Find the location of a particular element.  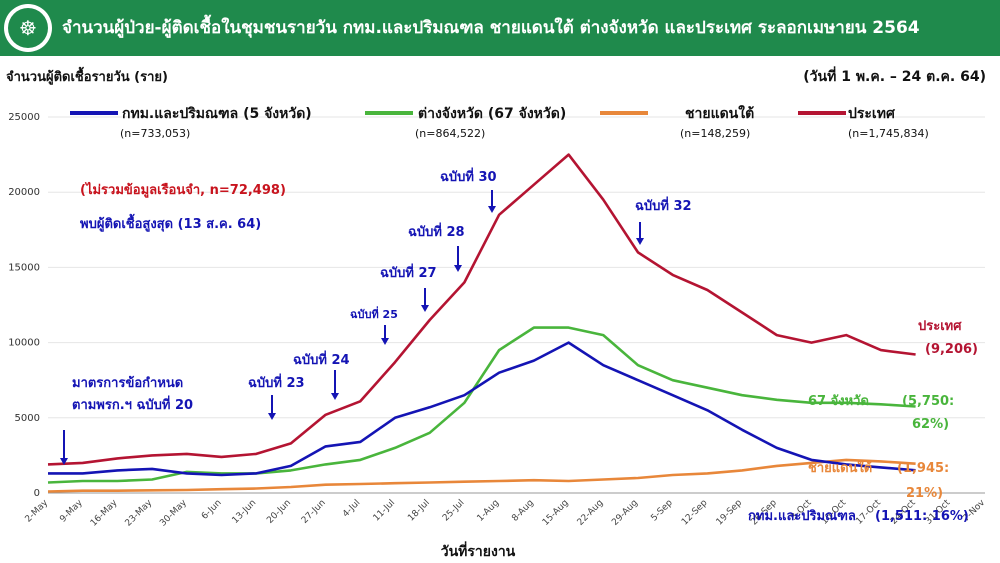

legend-count: (n=1,745,834) is located at coordinates (888, 133).